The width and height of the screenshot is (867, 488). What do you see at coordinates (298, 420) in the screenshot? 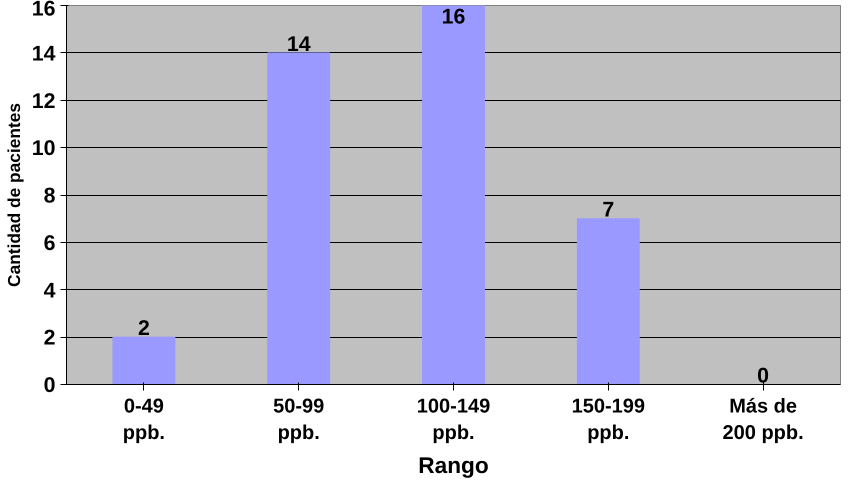
I see `x-tick-label: 50-99 ppb.` at bounding box center [298, 420].